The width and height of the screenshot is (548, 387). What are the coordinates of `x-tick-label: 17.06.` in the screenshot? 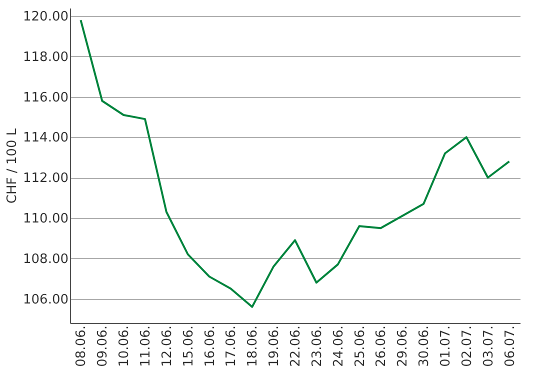 It's located at (232, 346).